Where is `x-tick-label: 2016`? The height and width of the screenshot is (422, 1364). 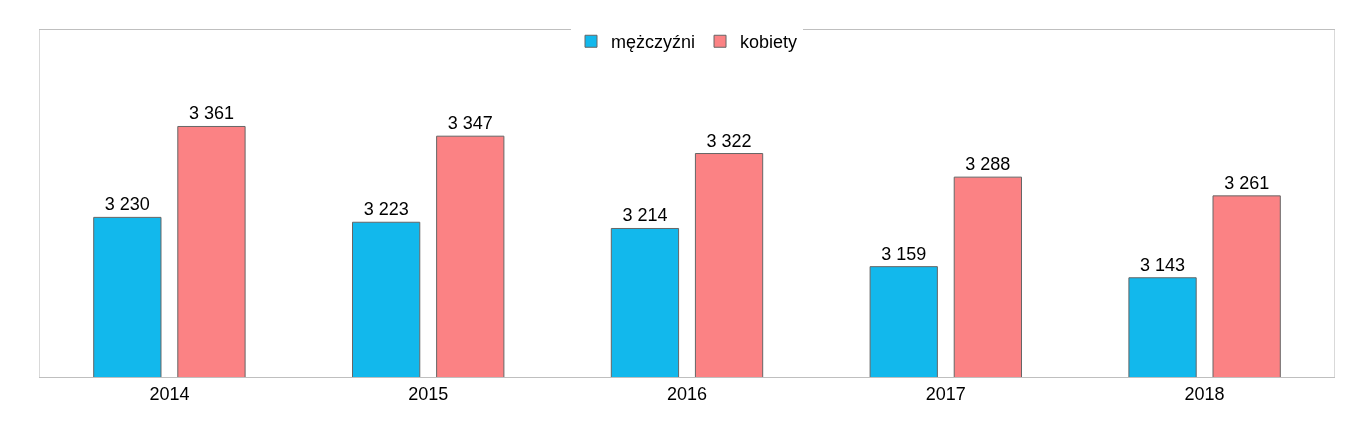
x-tick-label: 2016 is located at coordinates (687, 393).